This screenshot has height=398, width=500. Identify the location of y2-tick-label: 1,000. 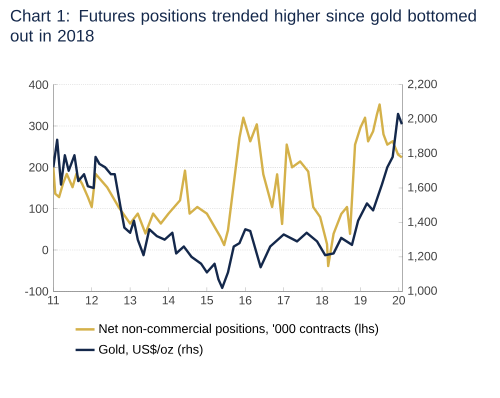
(422, 291).